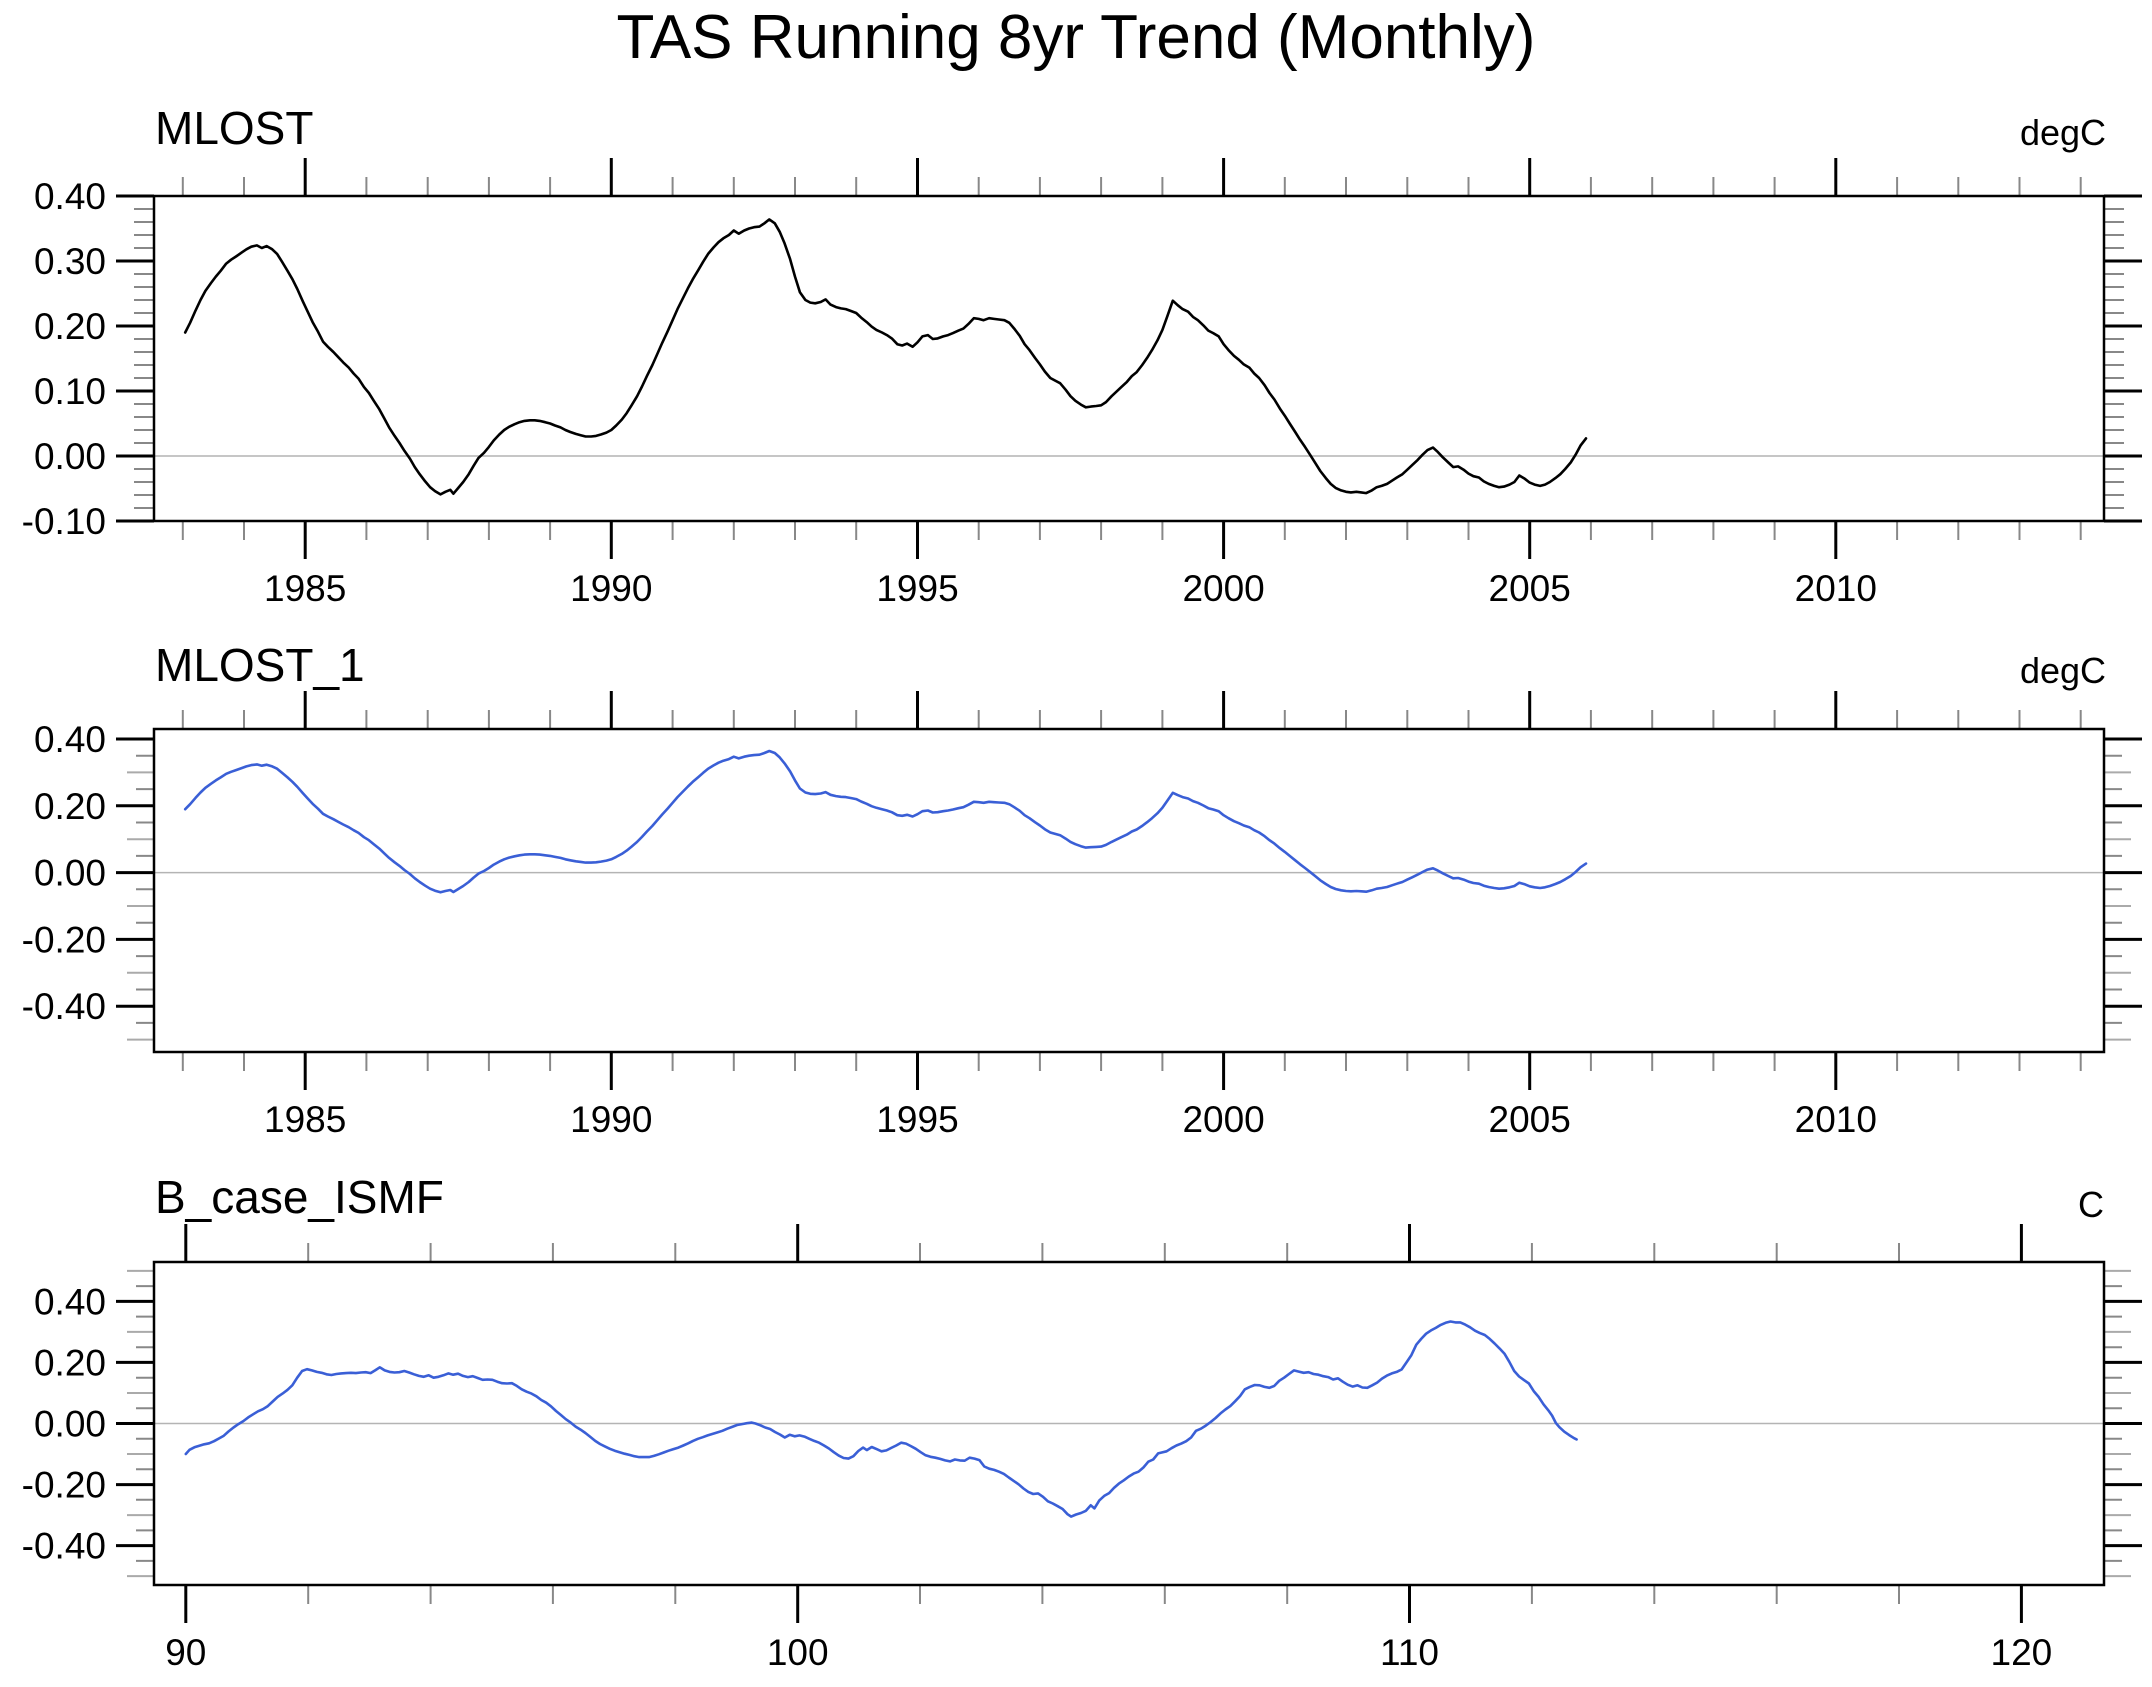  What do you see at coordinates (881, 1419) in the screenshot?
I see `series-line-B_case_ISMF` at bounding box center [881, 1419].